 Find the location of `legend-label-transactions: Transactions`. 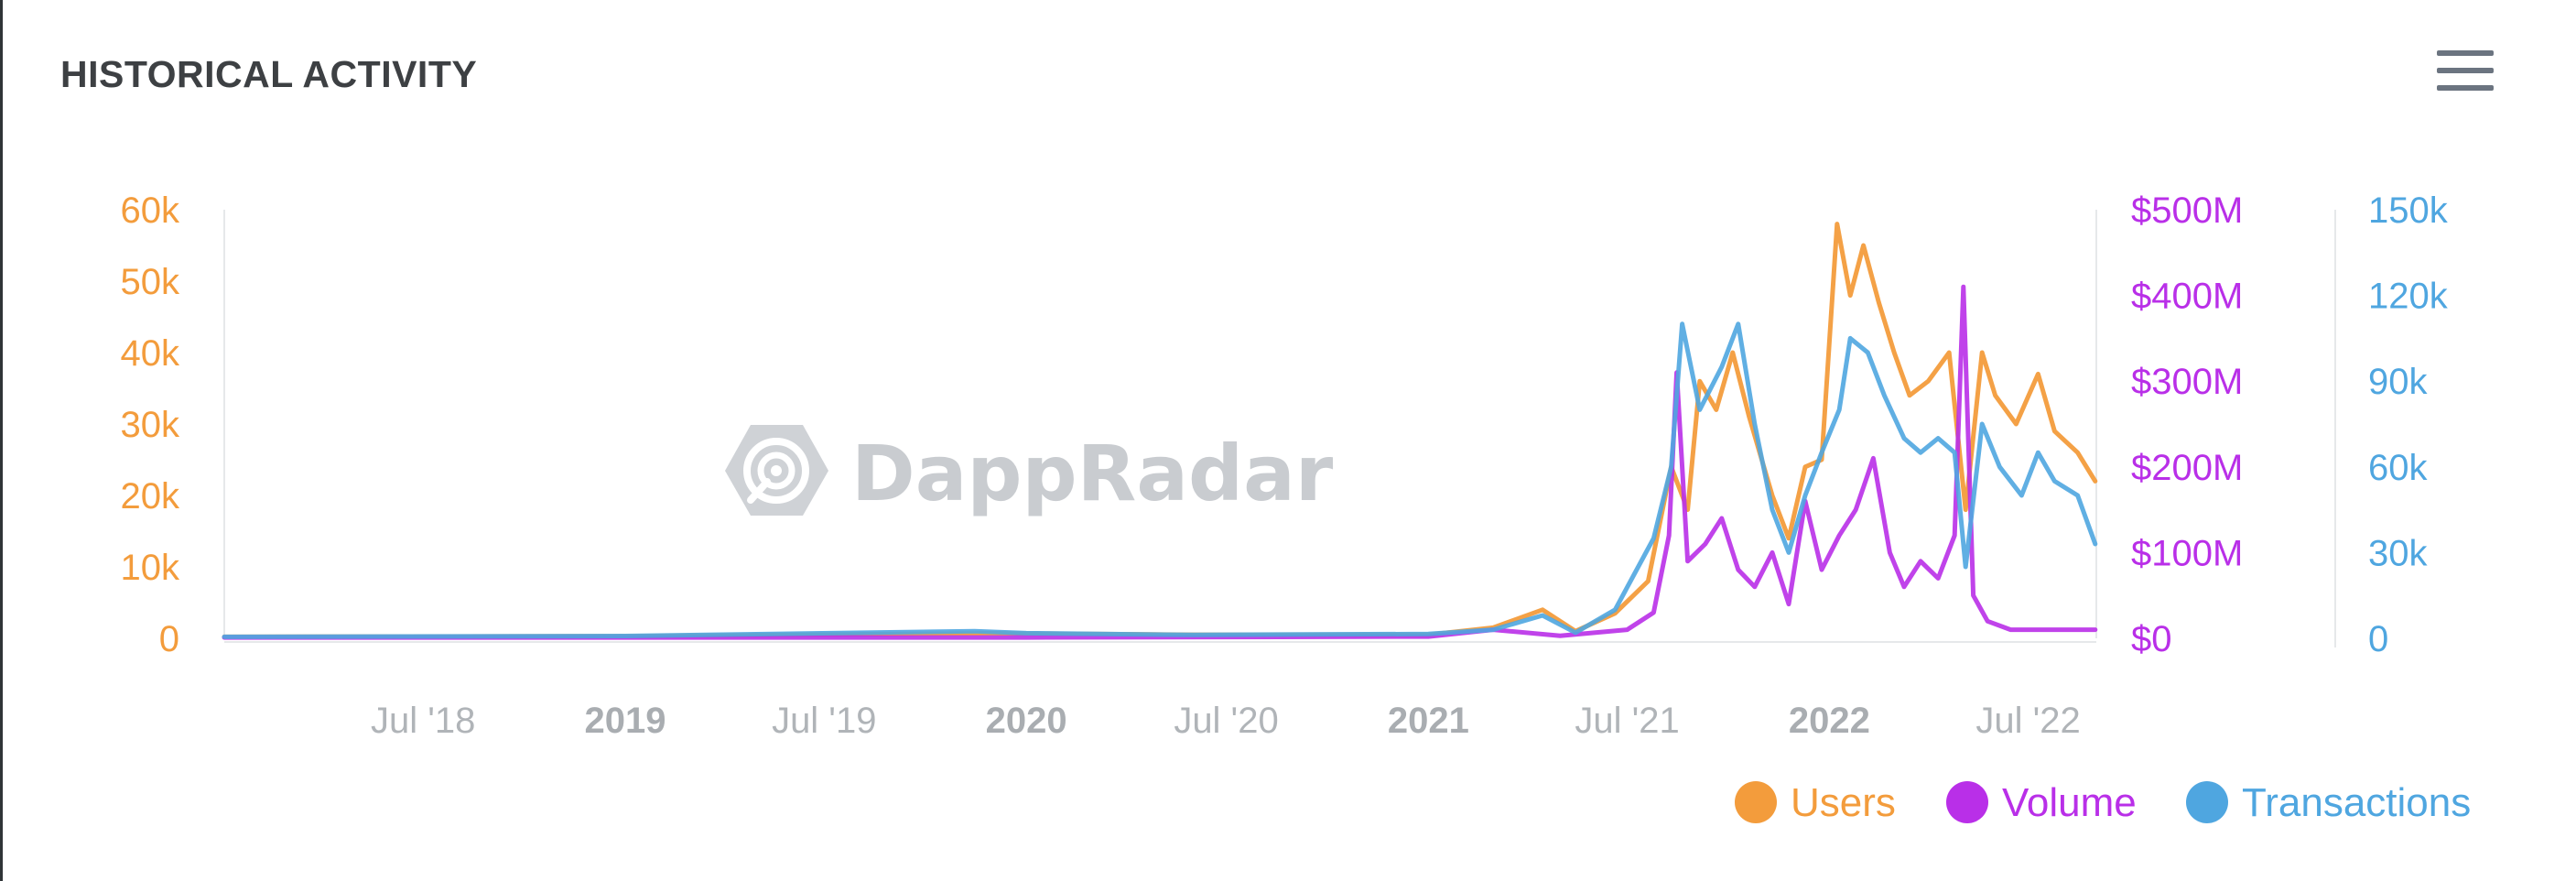

legend-label-transactions: Transactions is located at coordinates (2357, 802).